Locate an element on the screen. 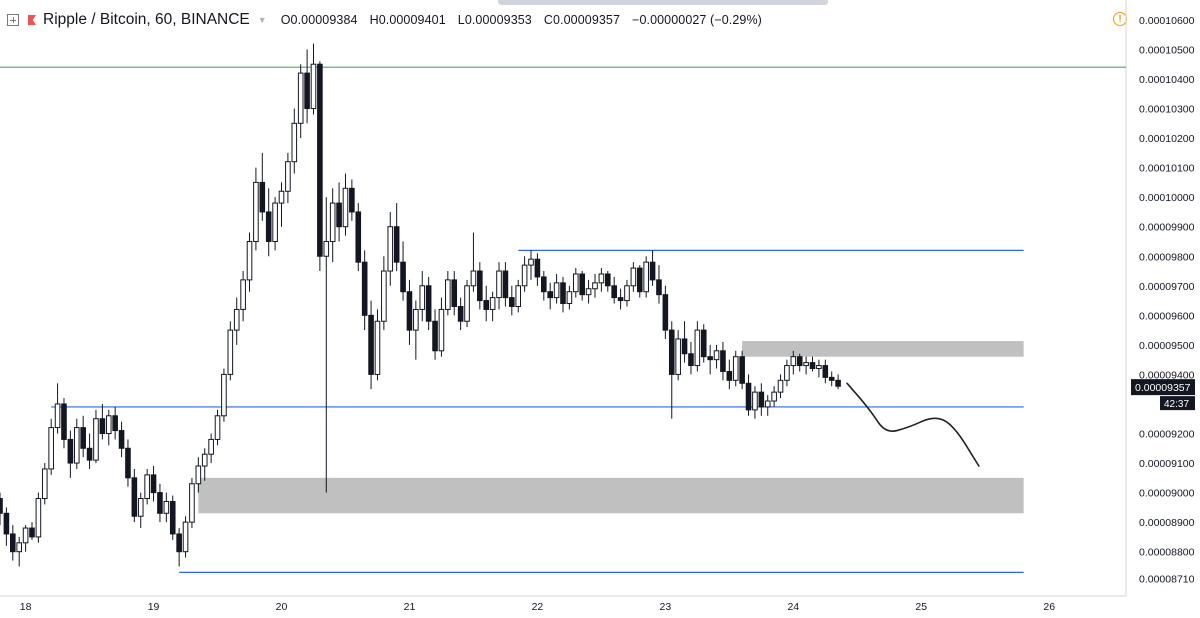  price-tick-label: 0.00010600 is located at coordinates (1167, 21).